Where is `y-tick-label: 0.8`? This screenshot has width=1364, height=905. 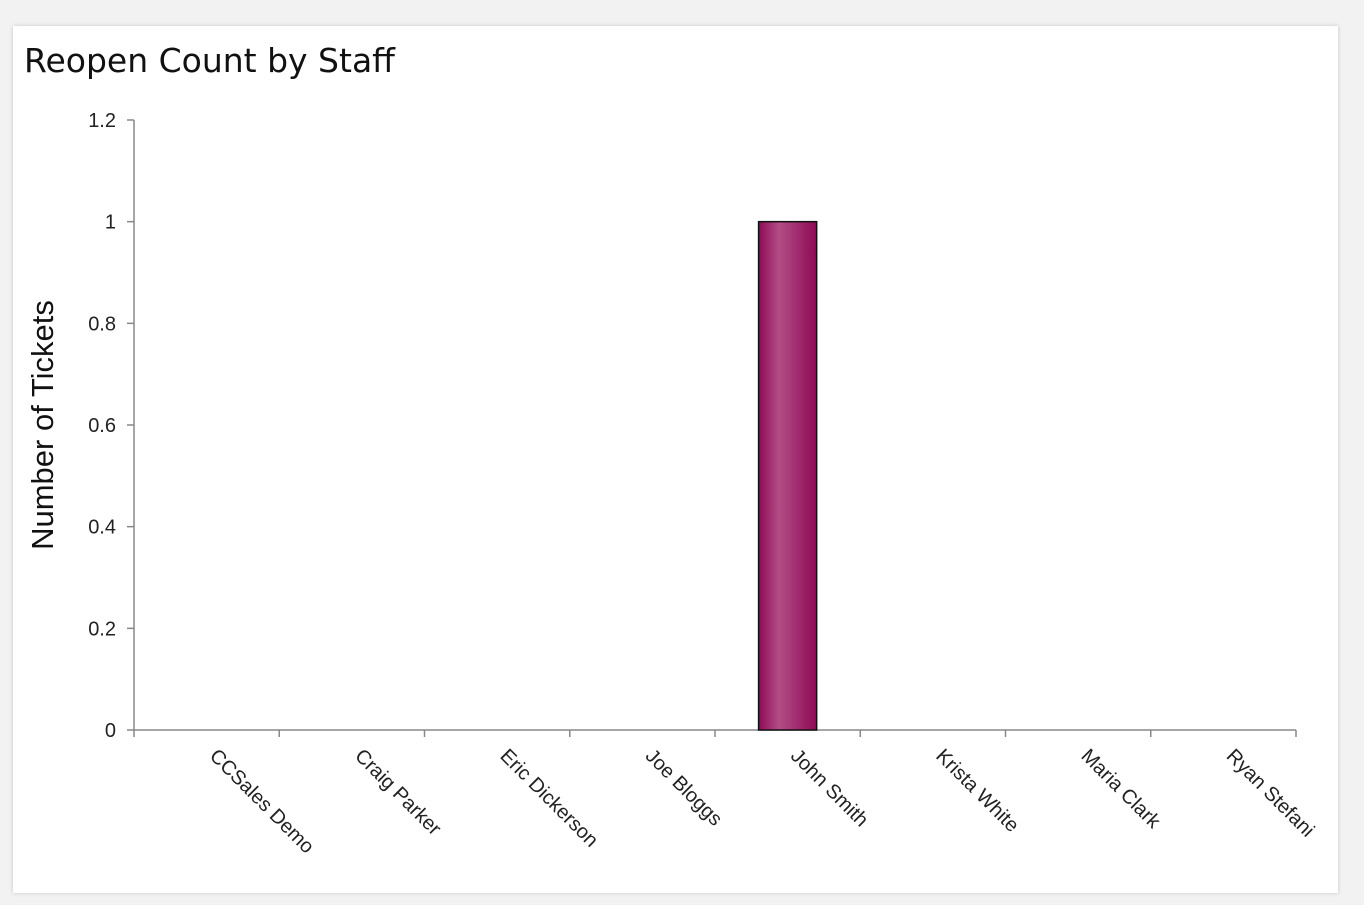 y-tick-label: 0.8 is located at coordinates (102, 324).